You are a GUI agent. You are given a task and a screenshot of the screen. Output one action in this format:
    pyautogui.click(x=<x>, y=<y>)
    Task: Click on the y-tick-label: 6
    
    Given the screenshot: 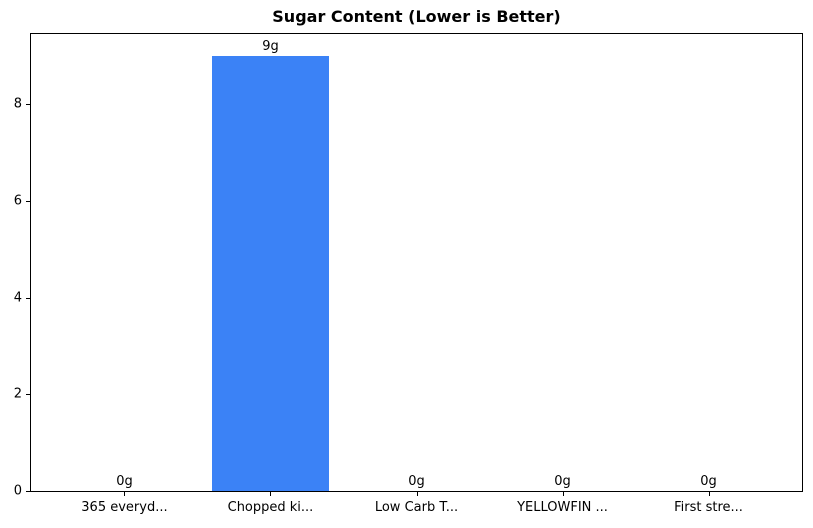 What is the action you would take?
    pyautogui.click(x=17, y=201)
    